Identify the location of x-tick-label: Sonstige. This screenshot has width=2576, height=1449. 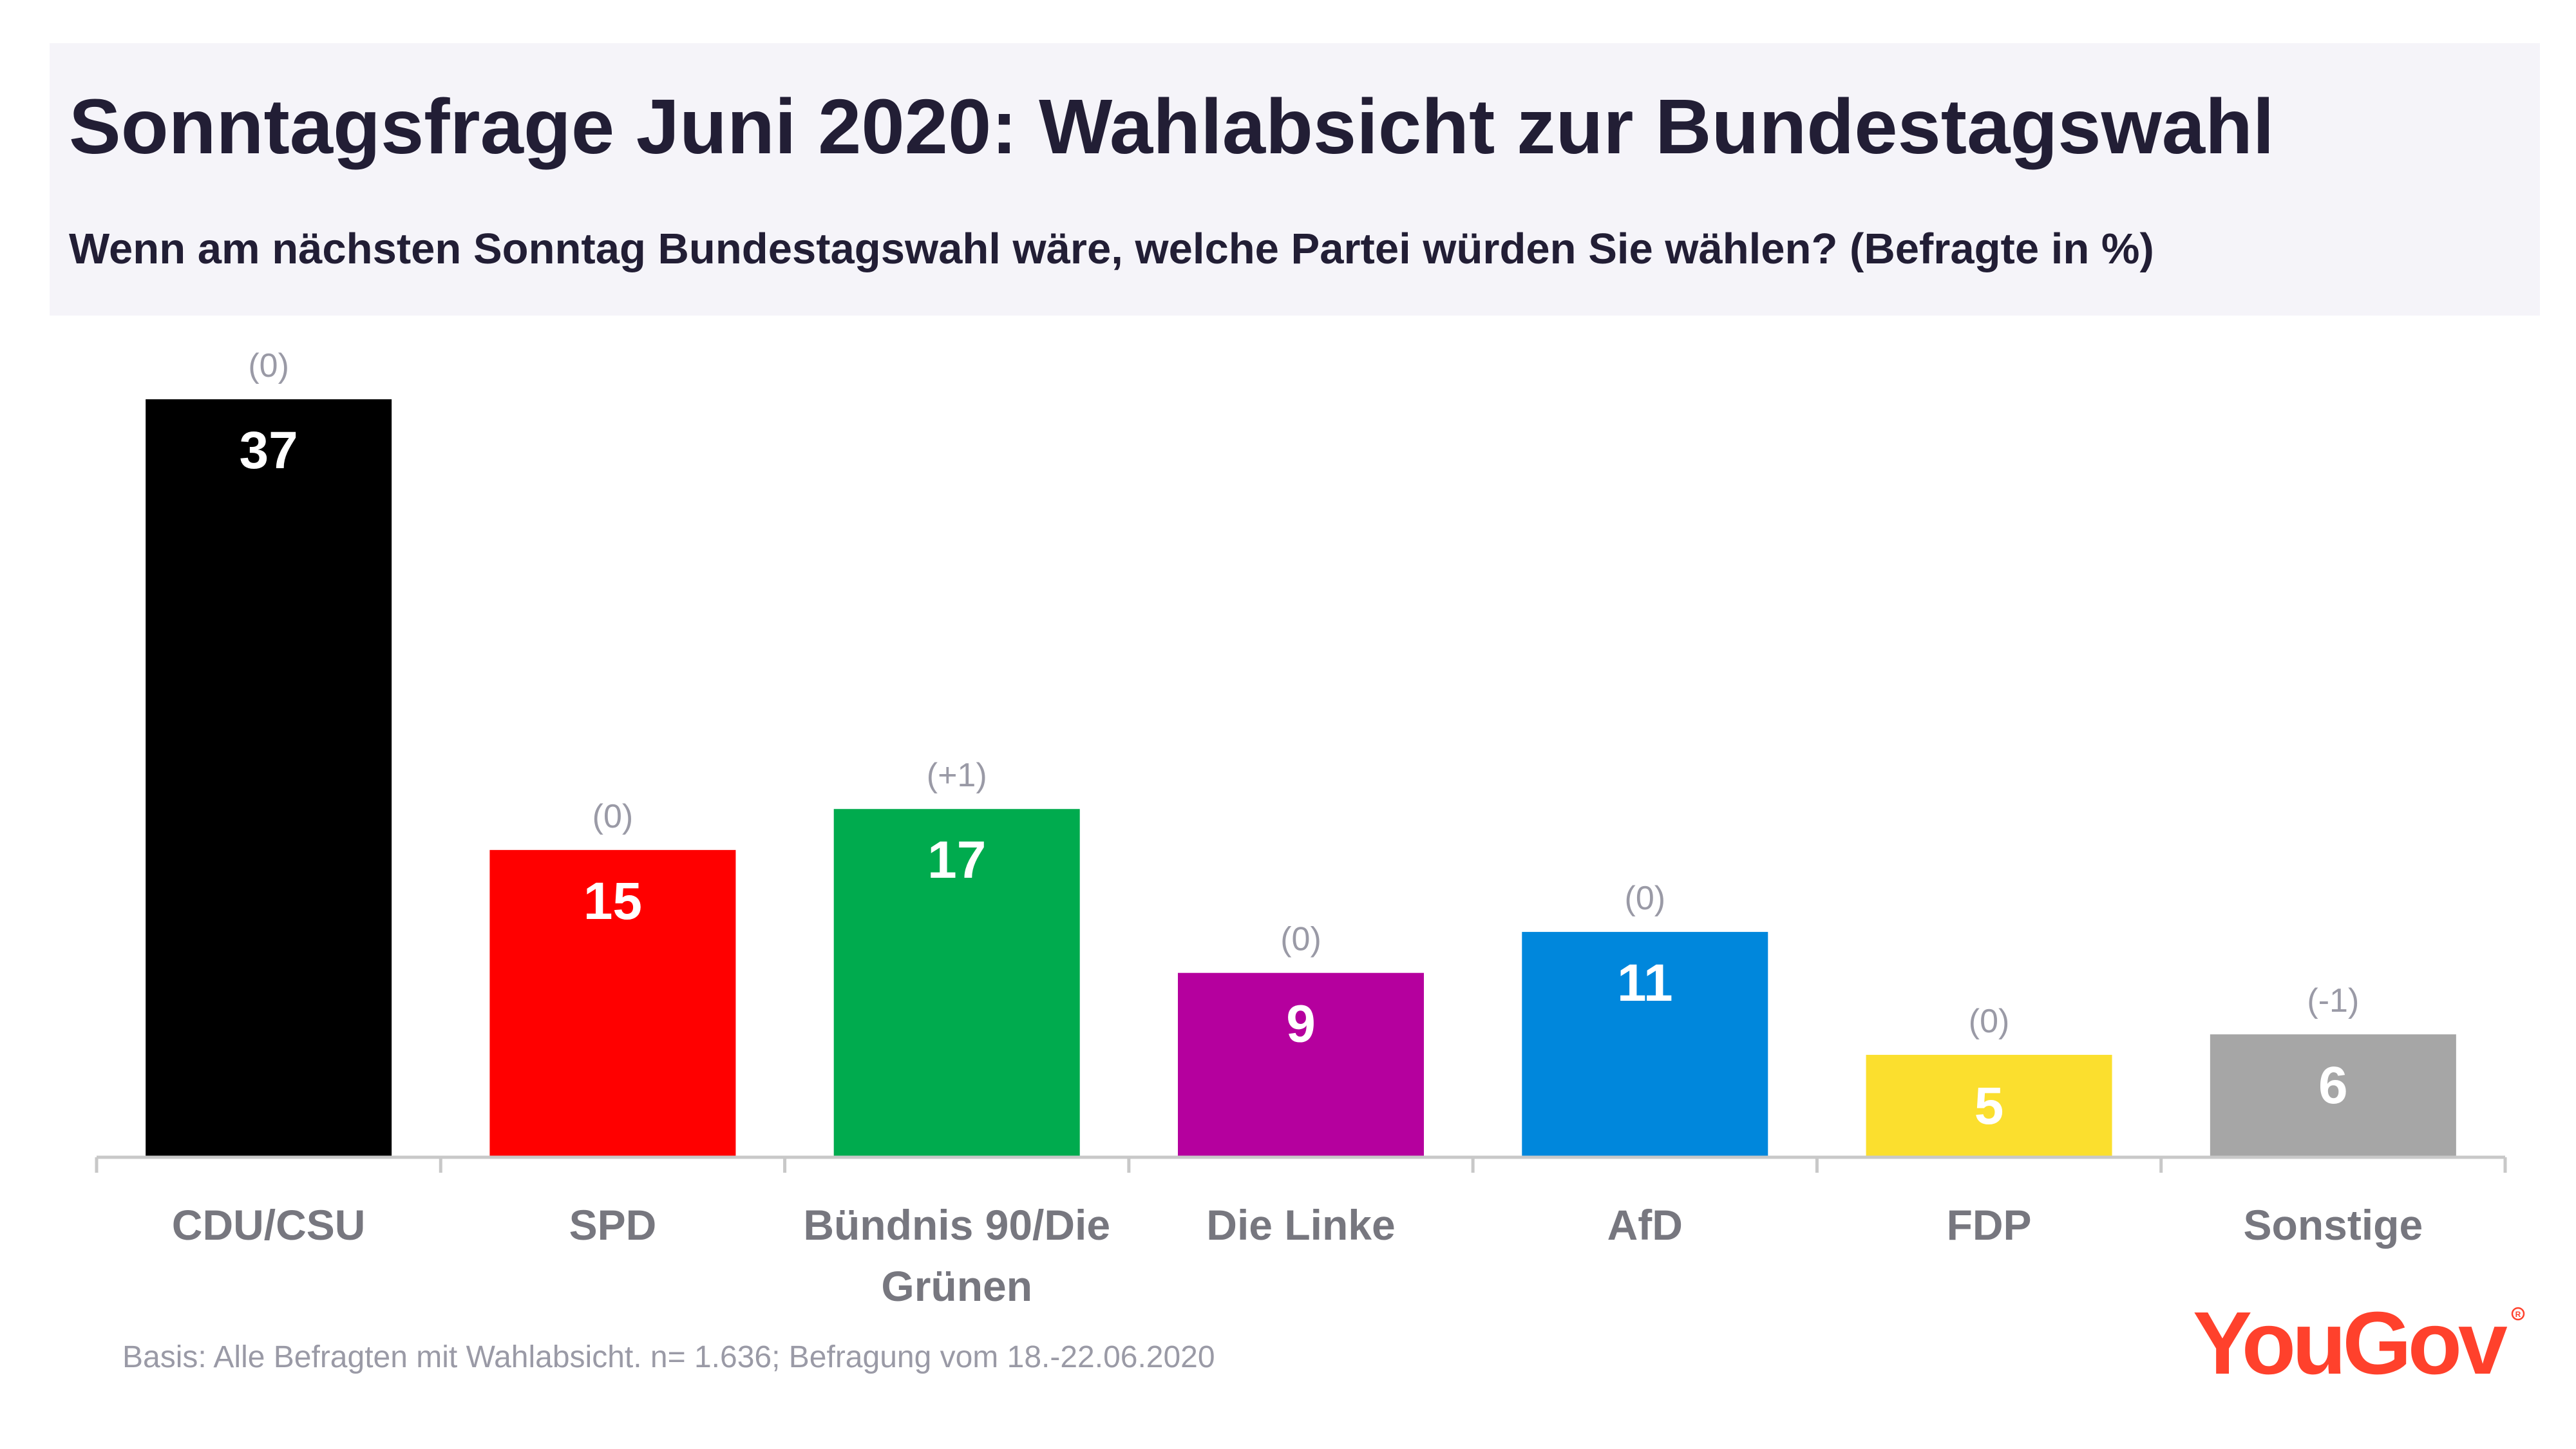
(2333, 1225).